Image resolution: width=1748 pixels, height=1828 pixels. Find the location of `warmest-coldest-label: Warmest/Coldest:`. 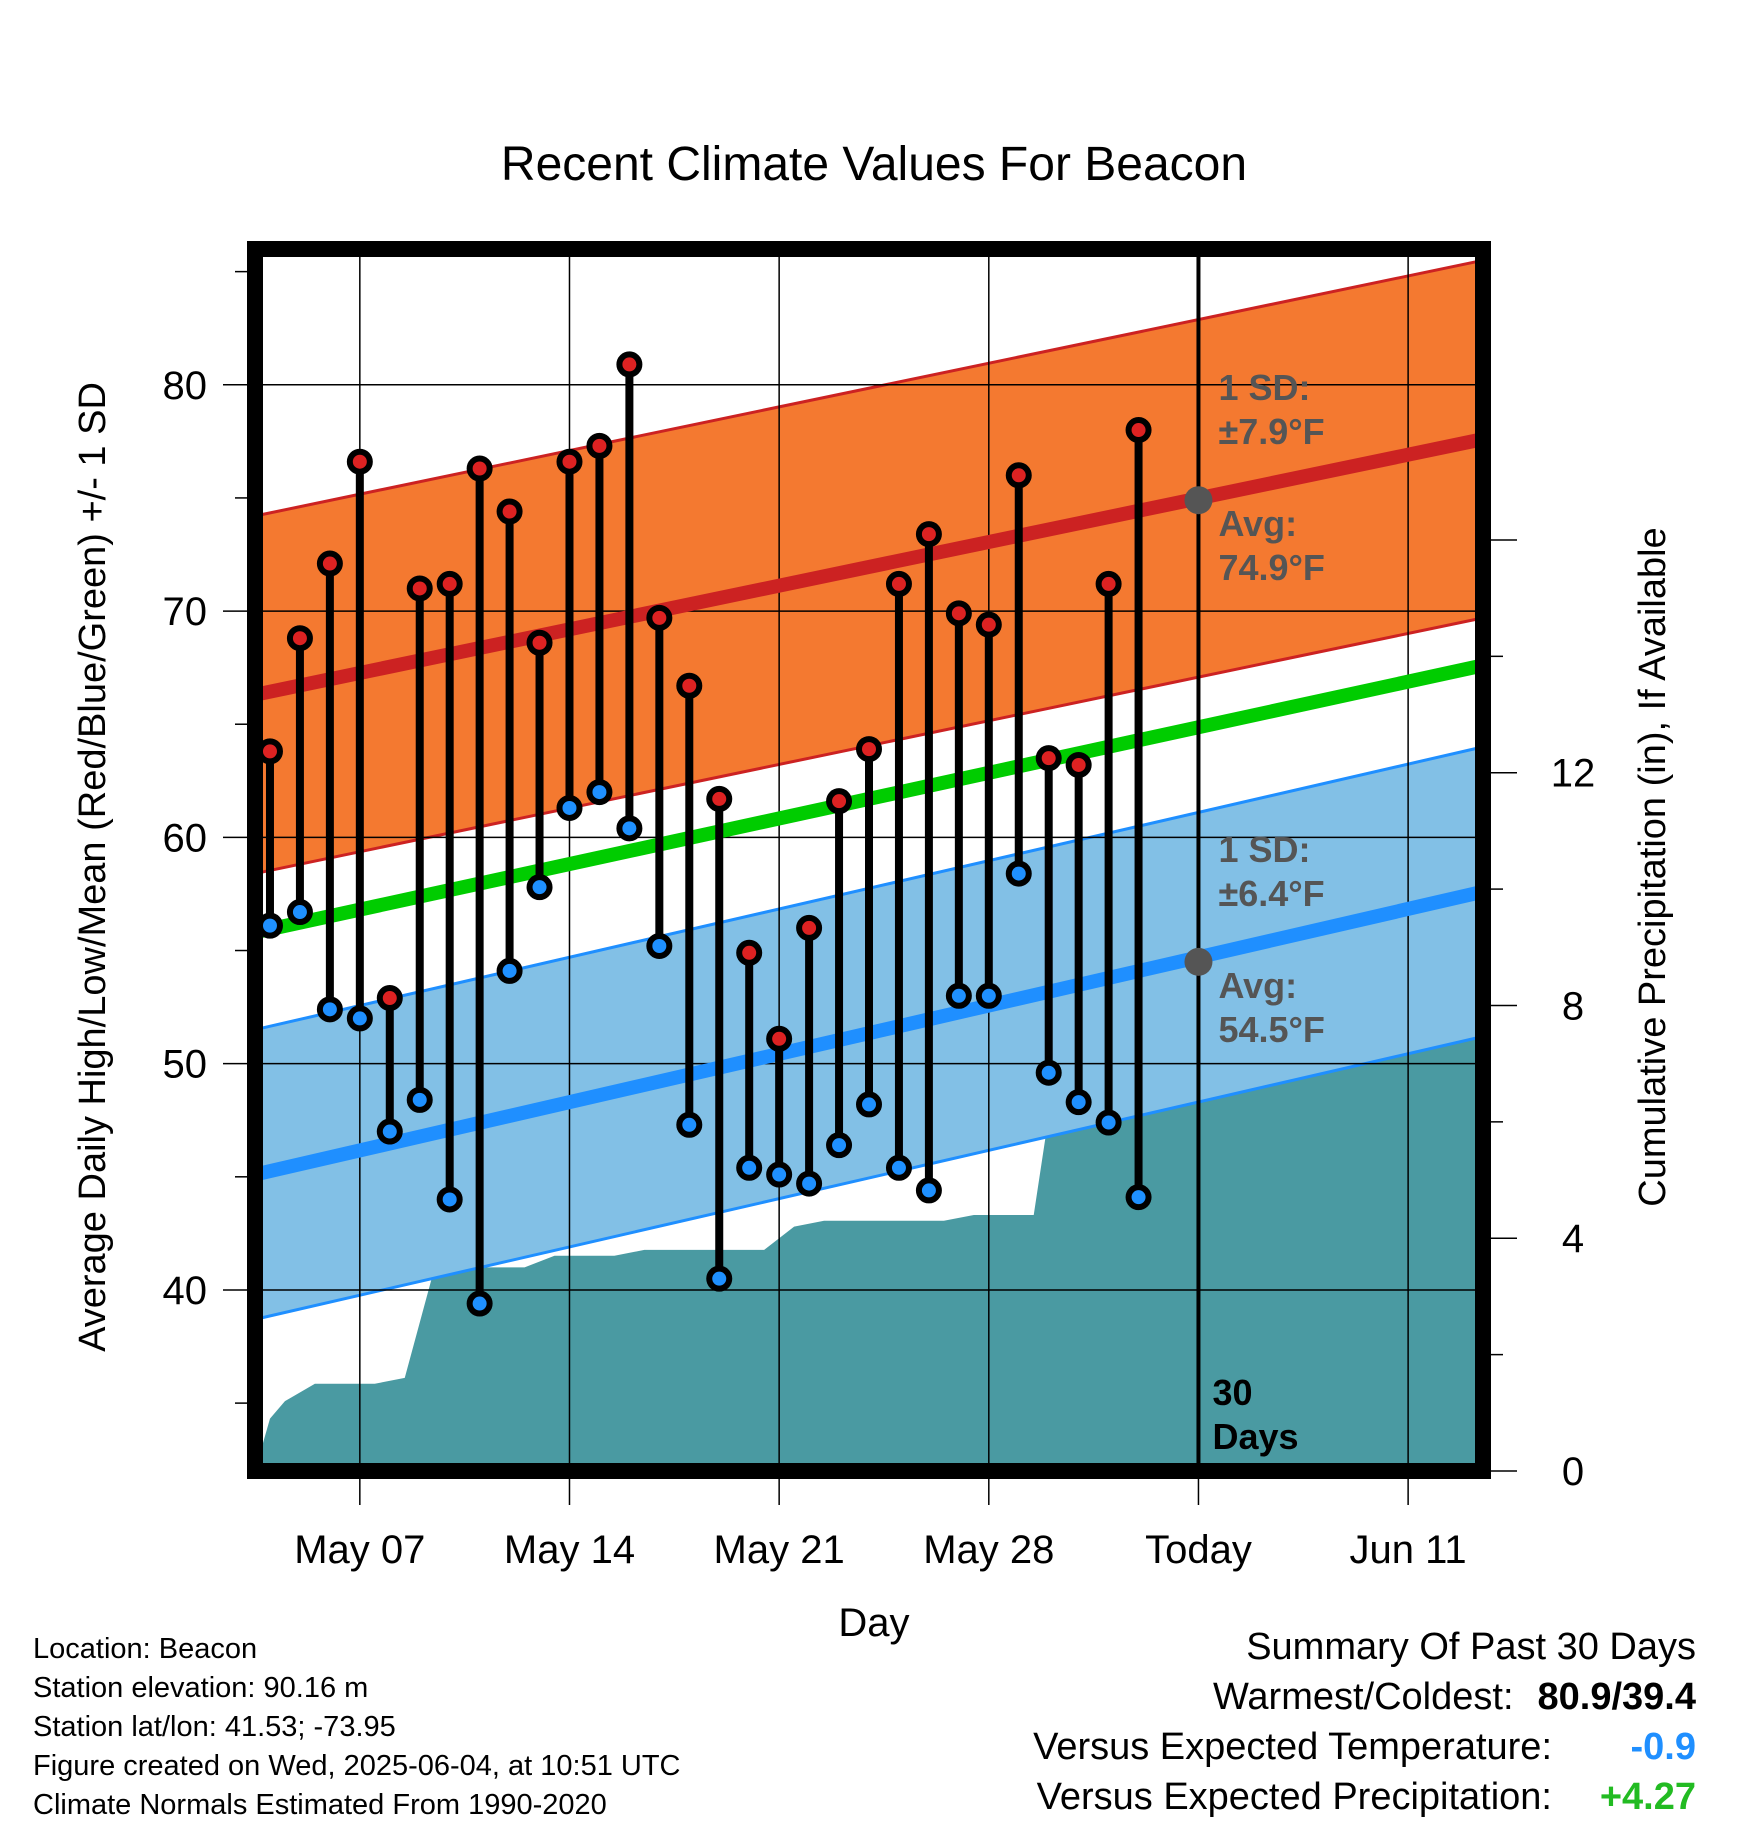

warmest-coldest-label: Warmest/Coldest: is located at coordinates (1363, 1697).